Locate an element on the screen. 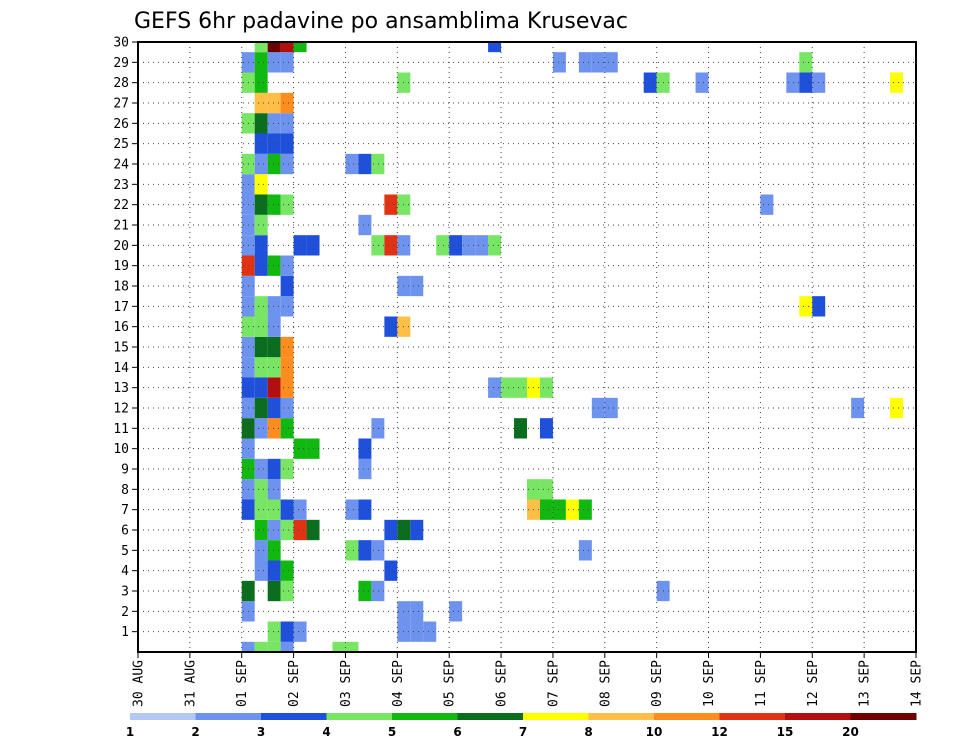  y-tick-label: 19 is located at coordinates (121, 266).